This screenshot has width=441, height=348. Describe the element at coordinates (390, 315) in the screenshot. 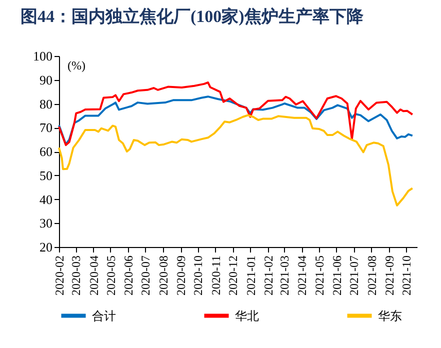

I see `legend-label: 华东` at that location.